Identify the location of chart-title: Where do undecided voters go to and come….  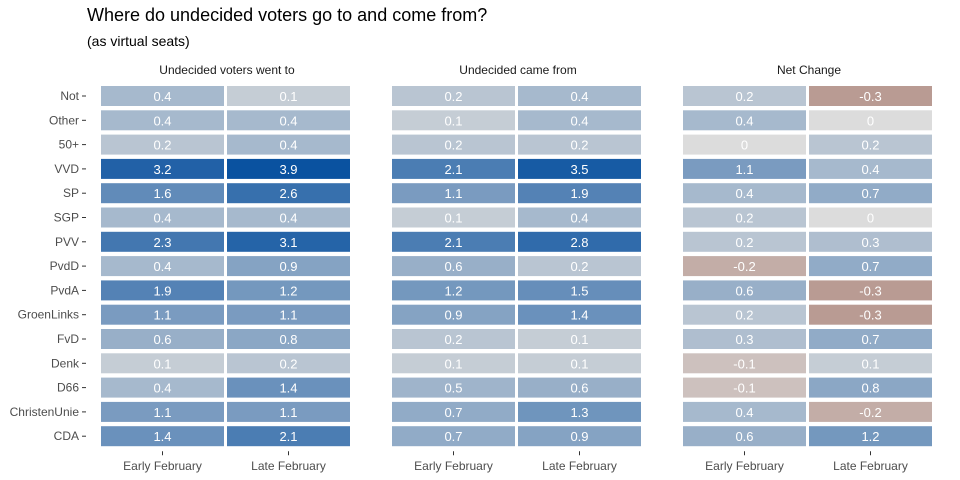
(287, 15).